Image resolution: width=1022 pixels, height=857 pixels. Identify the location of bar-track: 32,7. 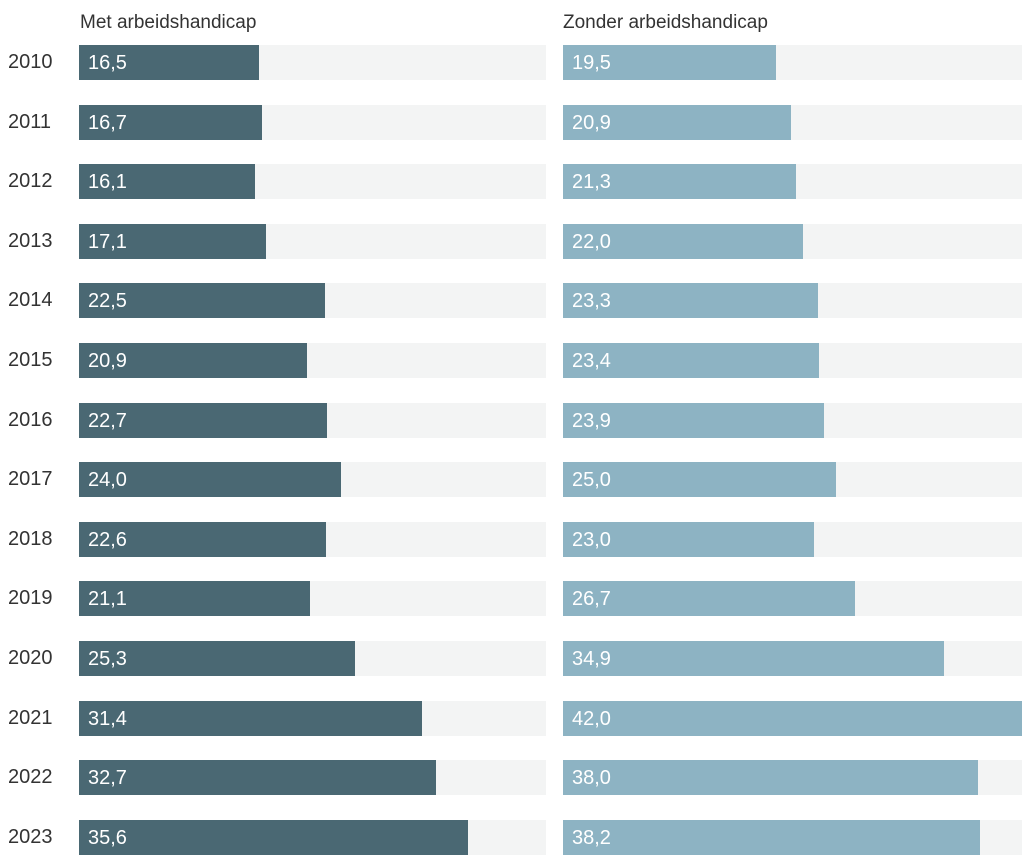
(312, 777).